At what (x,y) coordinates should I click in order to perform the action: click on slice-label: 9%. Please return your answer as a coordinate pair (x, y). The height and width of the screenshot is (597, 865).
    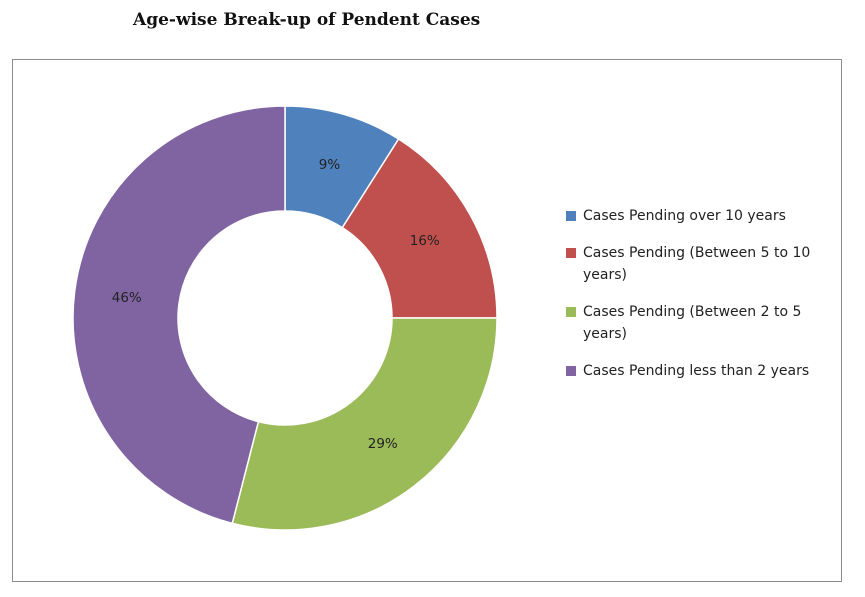
    Looking at the image, I should click on (330, 165).